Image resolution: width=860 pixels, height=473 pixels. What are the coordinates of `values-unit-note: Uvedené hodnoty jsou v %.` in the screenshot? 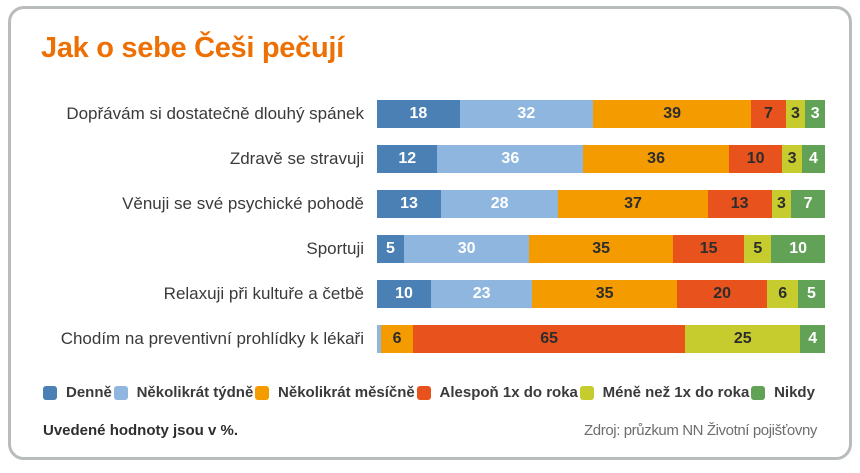 It's located at (141, 430).